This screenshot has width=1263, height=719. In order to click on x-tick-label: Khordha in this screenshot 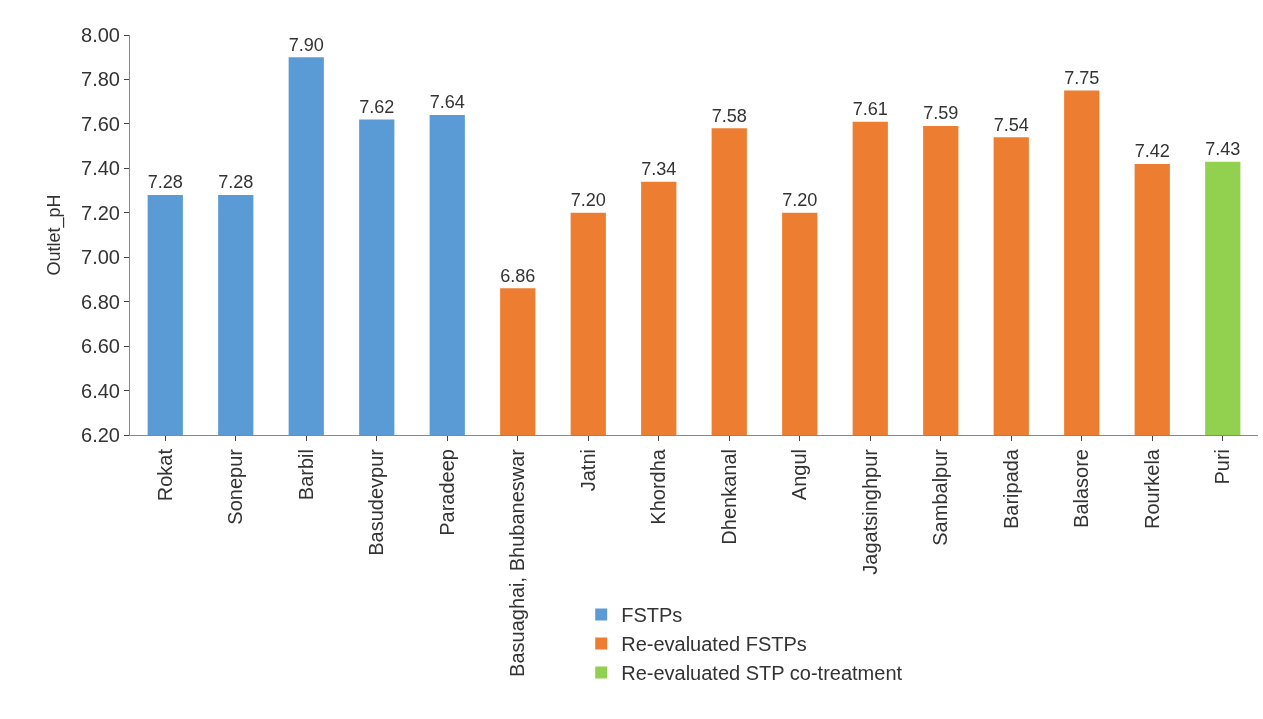, I will do `click(658, 486)`.